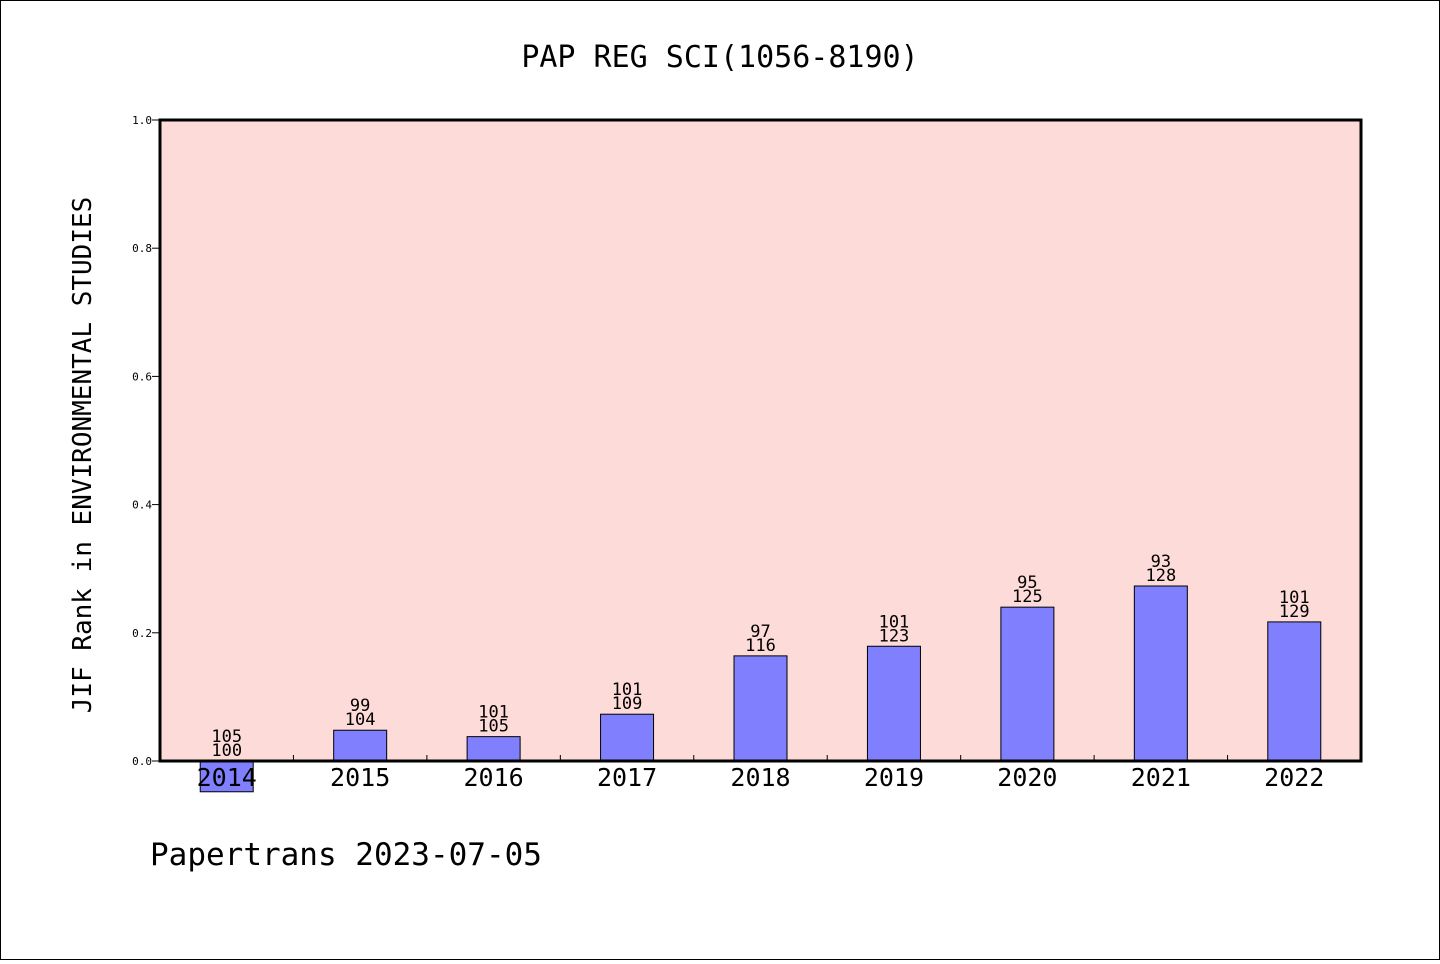 This screenshot has width=1440, height=964. I want to click on rank-label: 99, so click(360, 706).